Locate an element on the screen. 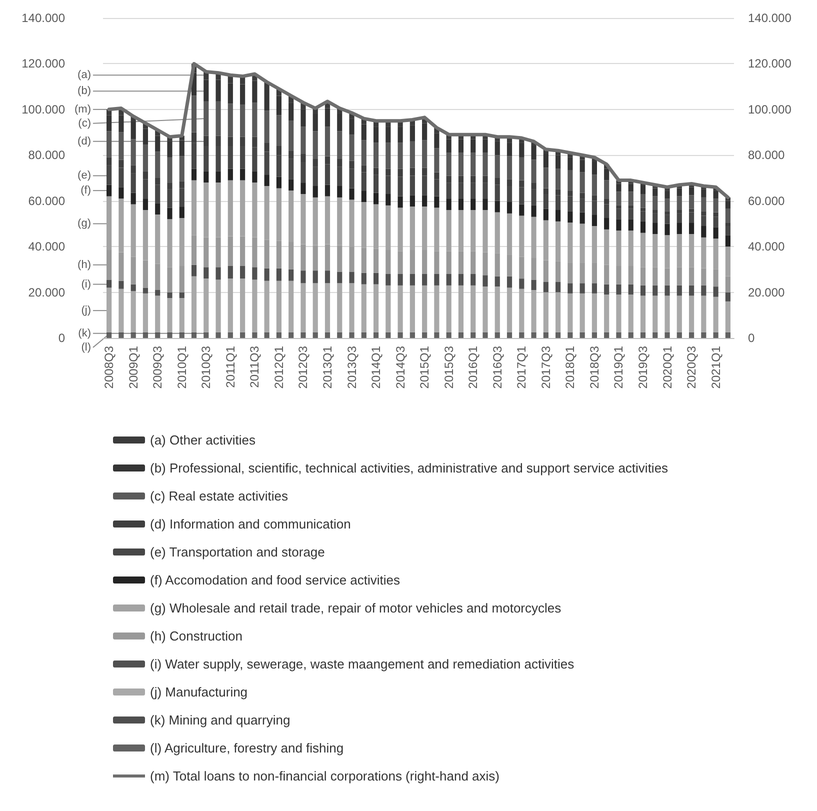 The width and height of the screenshot is (817, 811). x-tick-label: 2009Q3 is located at coordinates (157, 367).